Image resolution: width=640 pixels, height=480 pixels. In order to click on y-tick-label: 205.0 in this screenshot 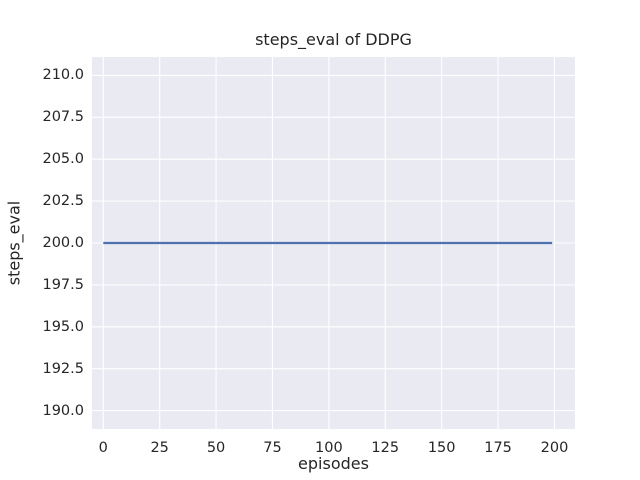, I will do `click(63, 159)`.